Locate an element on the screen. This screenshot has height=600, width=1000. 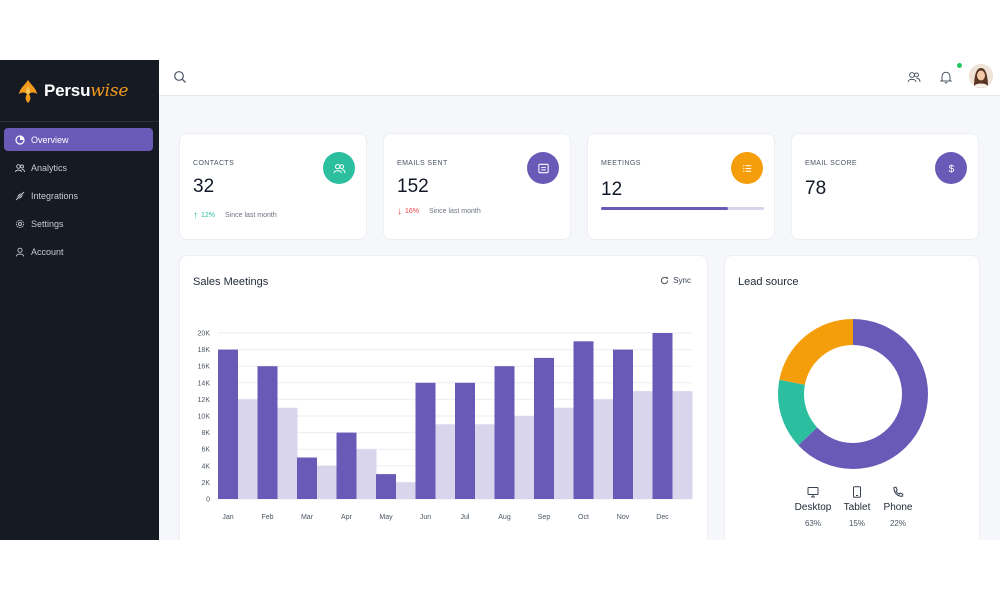
stat-label: CONTACTS is located at coordinates (214, 163).